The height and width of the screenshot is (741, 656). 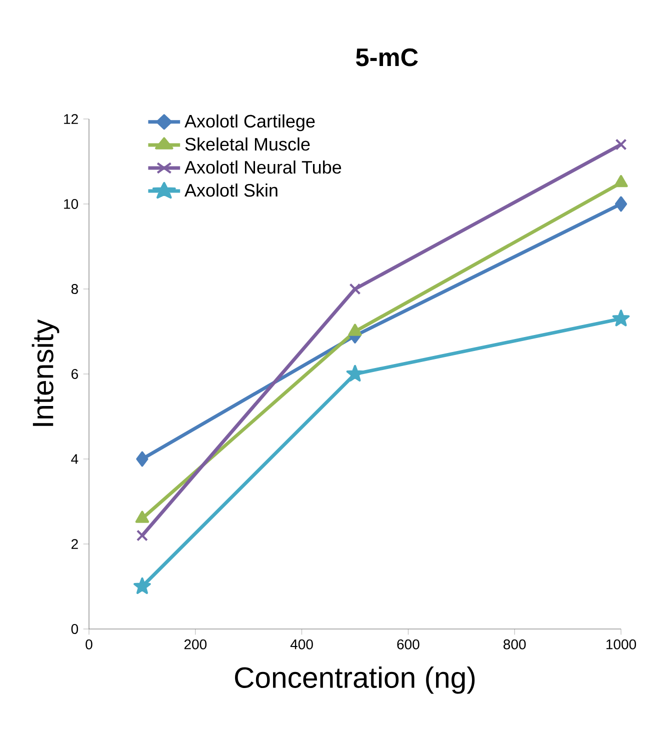 I want to click on x-tick-label: 800, so click(x=515, y=644).